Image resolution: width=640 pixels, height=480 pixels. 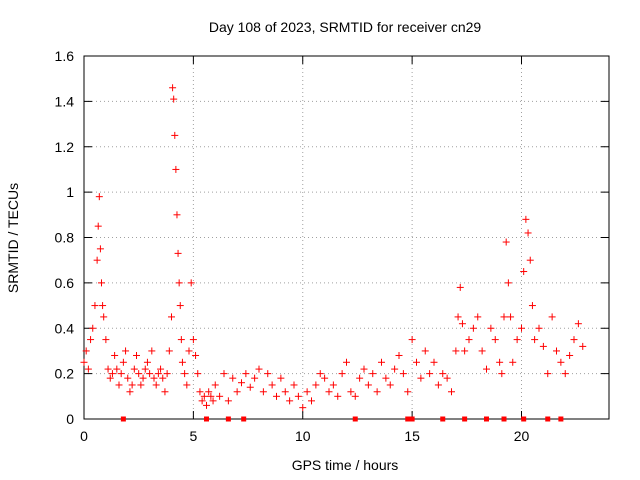 I want to click on y-tick-label: 0.4, so click(x=65, y=328).